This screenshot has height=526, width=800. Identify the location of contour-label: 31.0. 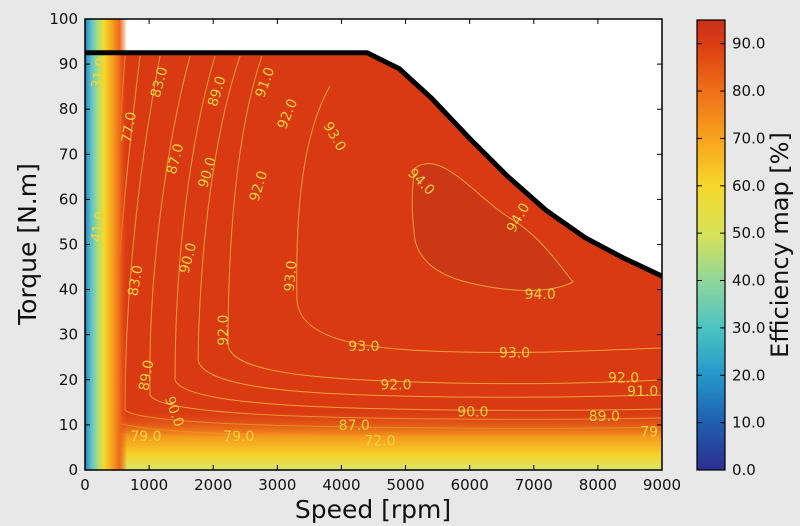
(99, 73).